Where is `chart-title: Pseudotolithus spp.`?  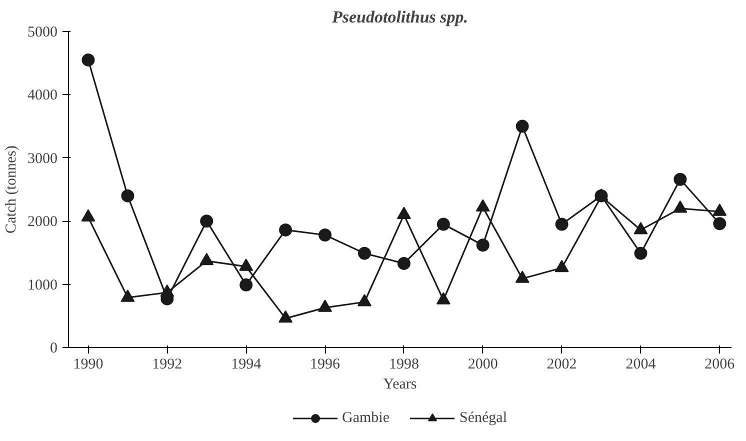
chart-title: Pseudotolithus spp. is located at coordinates (399, 17).